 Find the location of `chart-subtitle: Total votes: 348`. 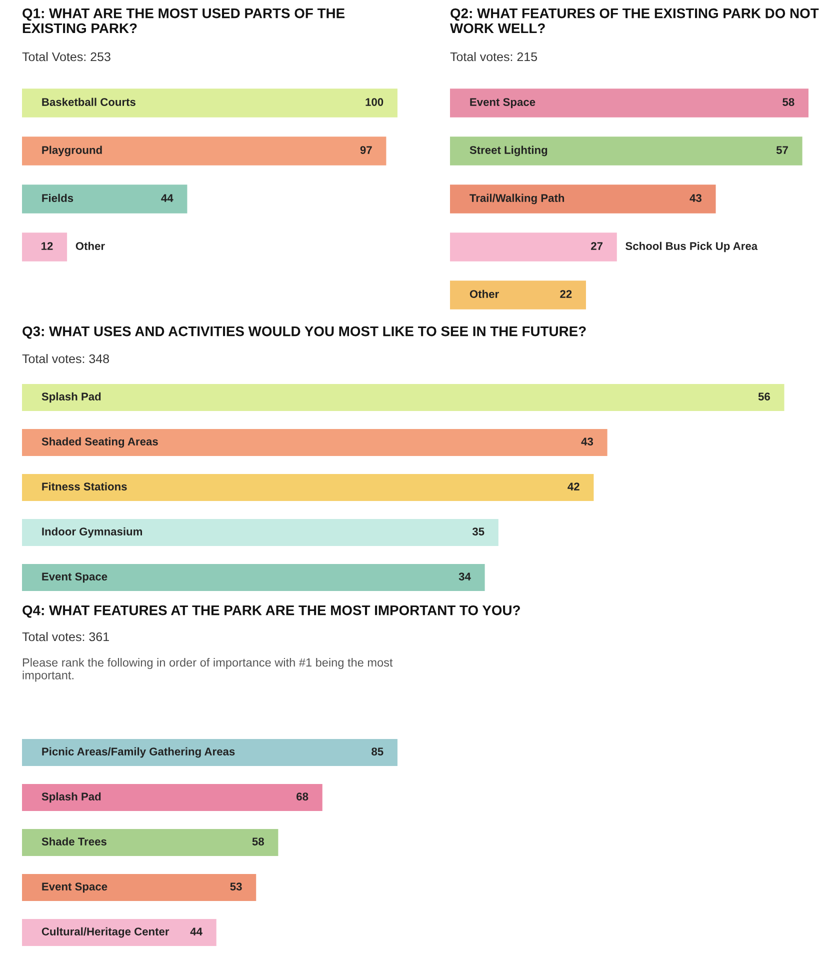

chart-subtitle: Total votes: 348 is located at coordinates (66, 359).